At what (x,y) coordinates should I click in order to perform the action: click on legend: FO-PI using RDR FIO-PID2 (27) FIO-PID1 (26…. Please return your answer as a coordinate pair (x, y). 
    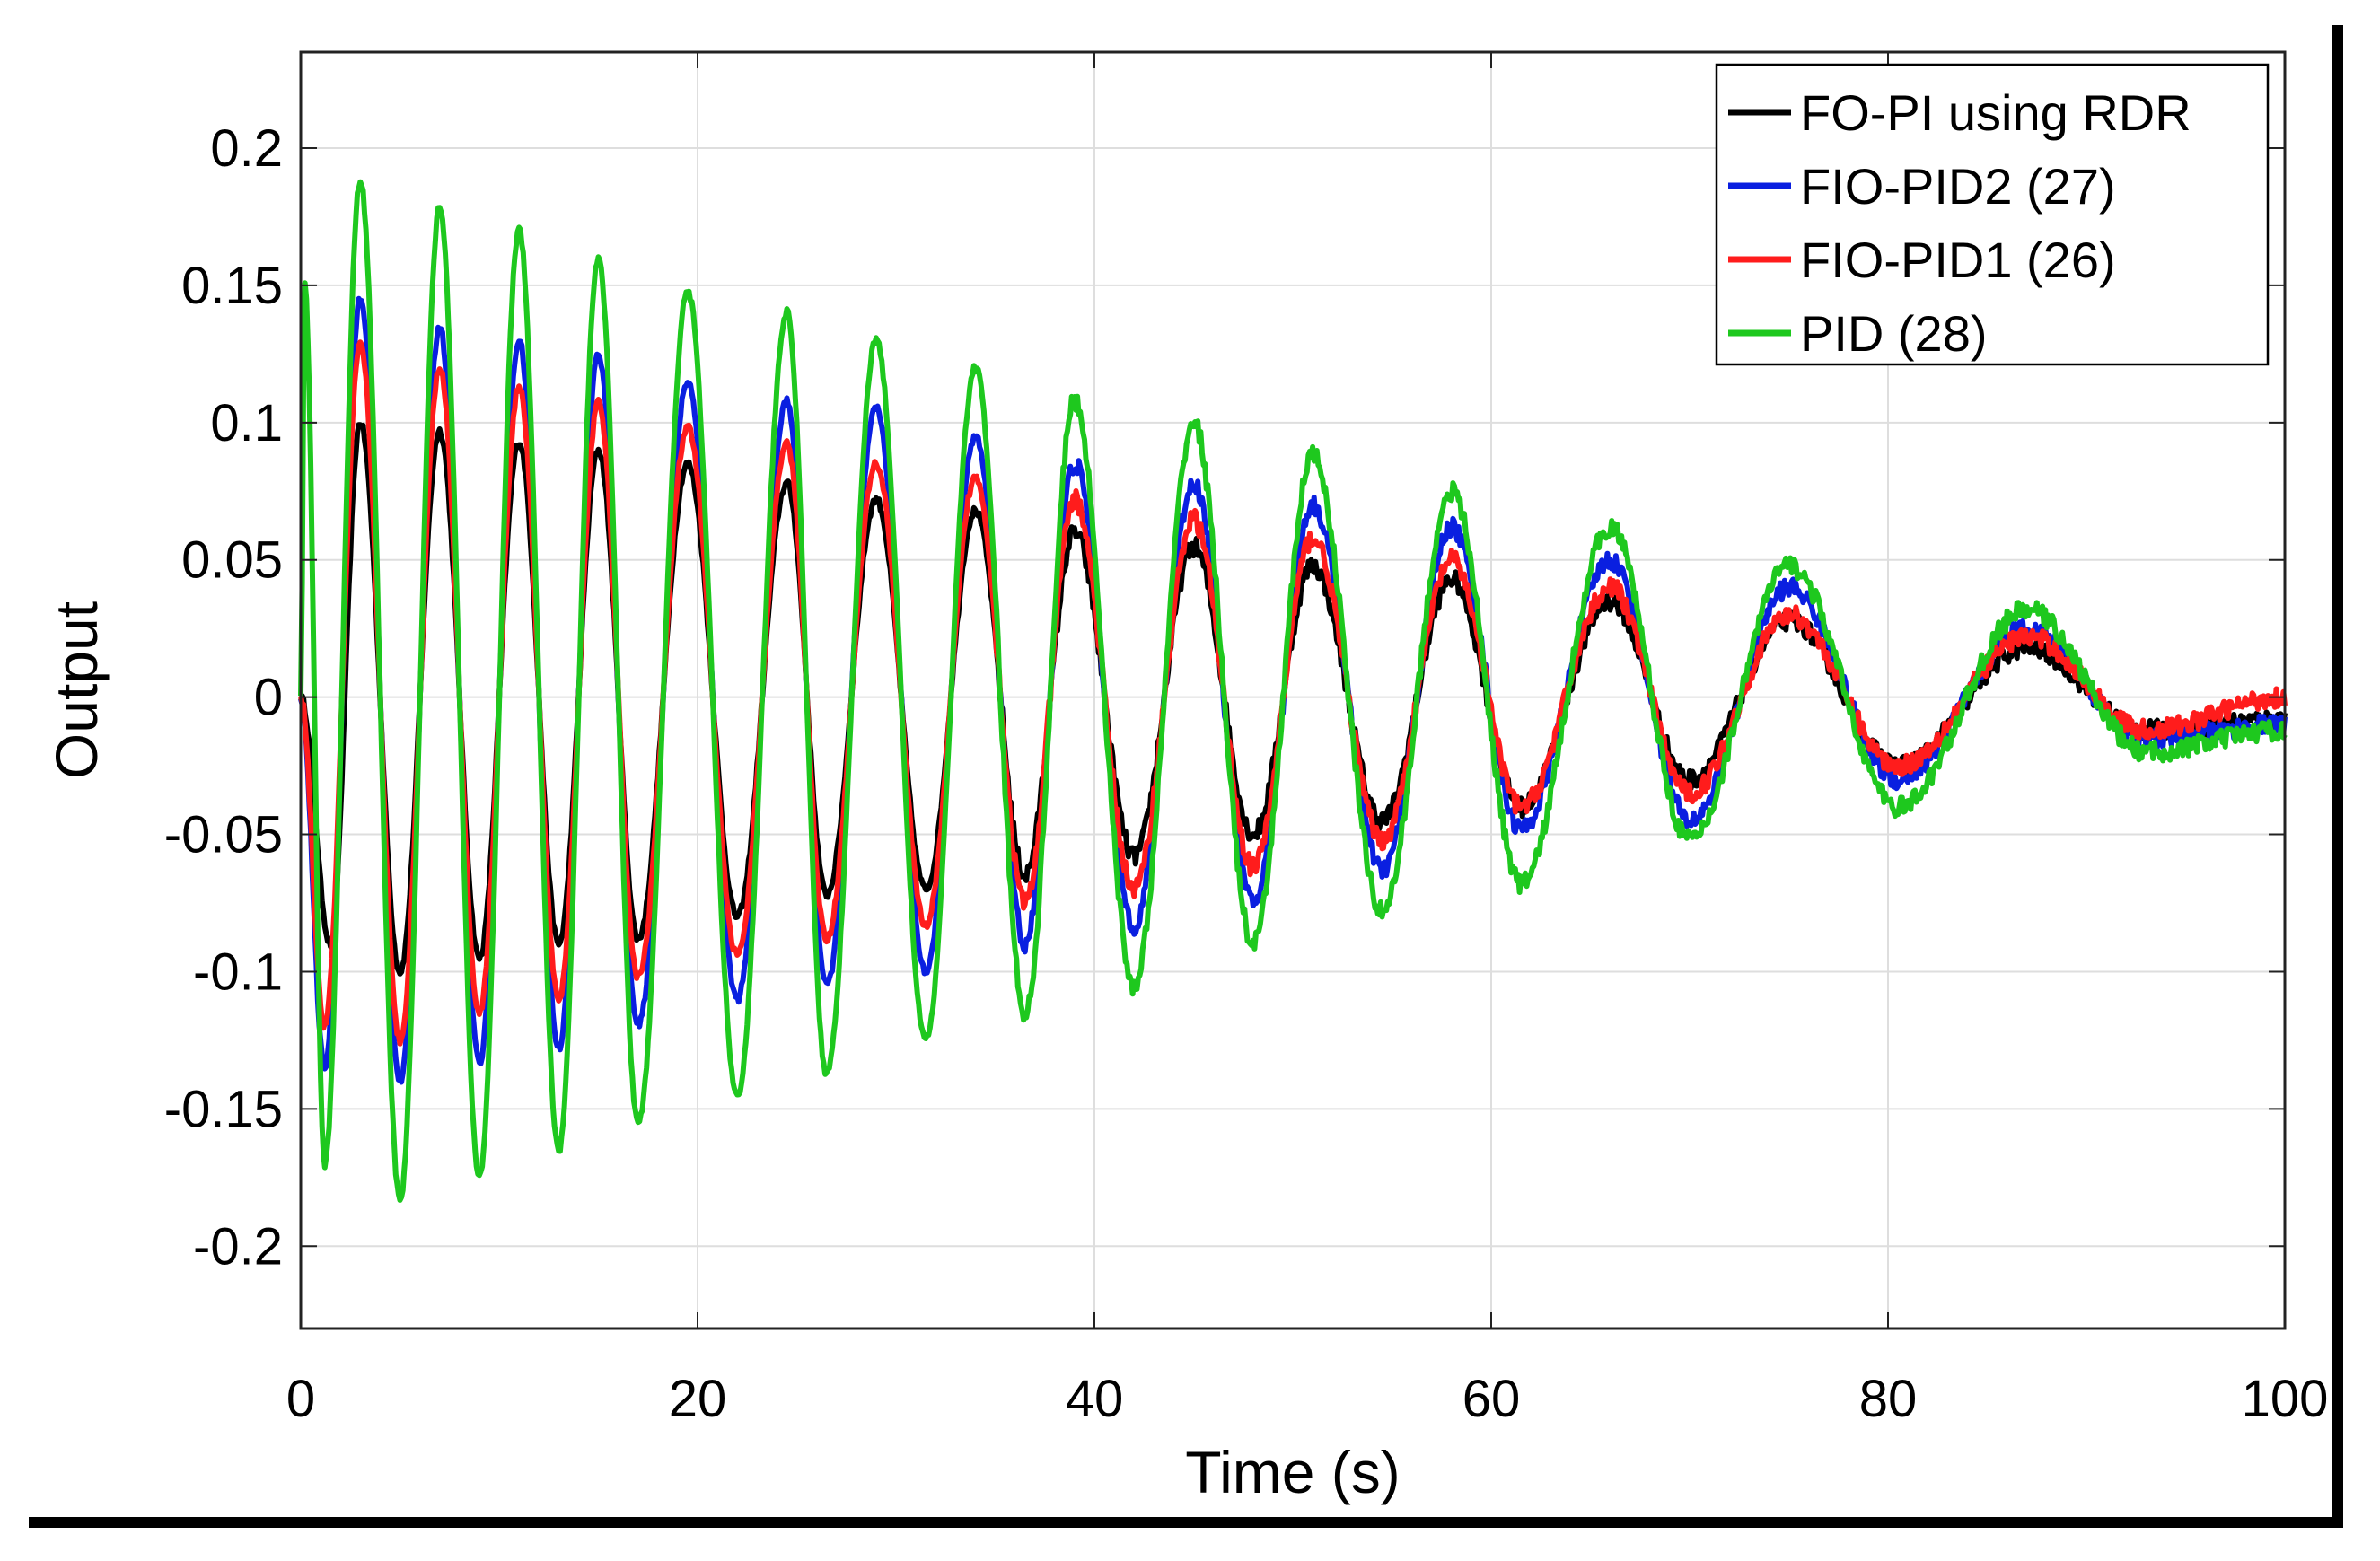
    Looking at the image, I should click on (1993, 214).